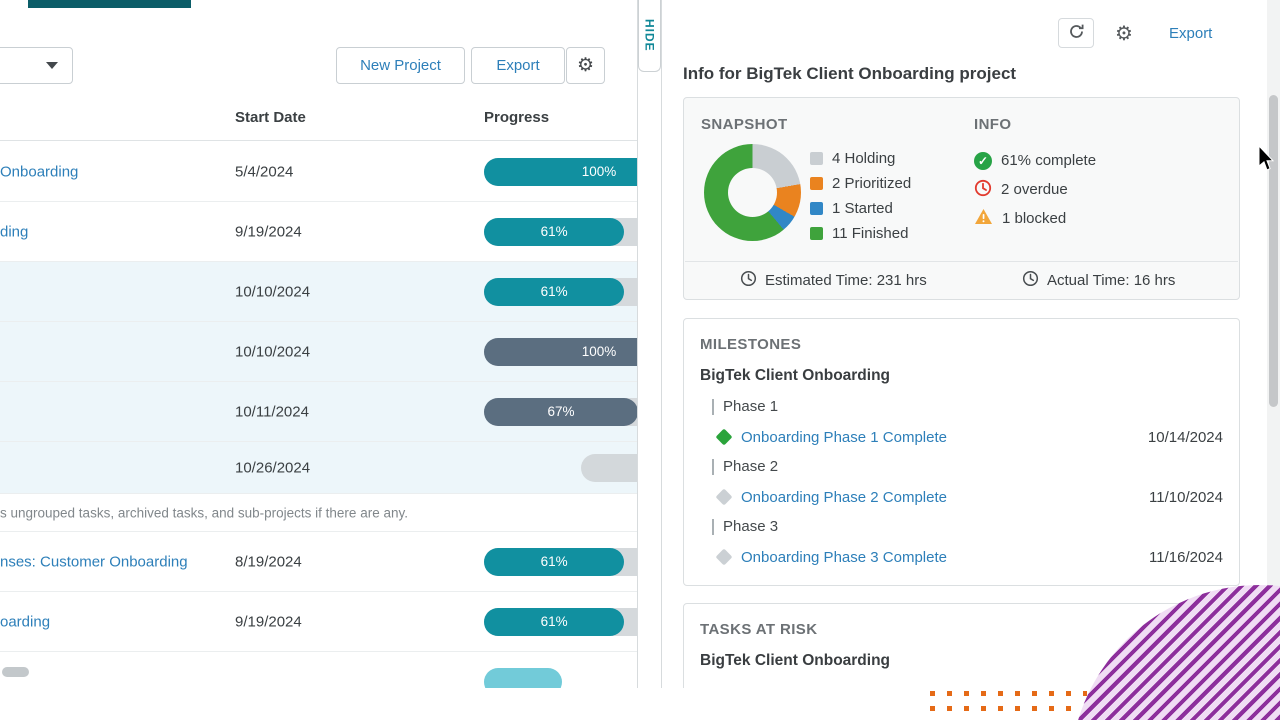  What do you see at coordinates (1186, 497) in the screenshot?
I see `milestone-date: 11/10/2024` at bounding box center [1186, 497].